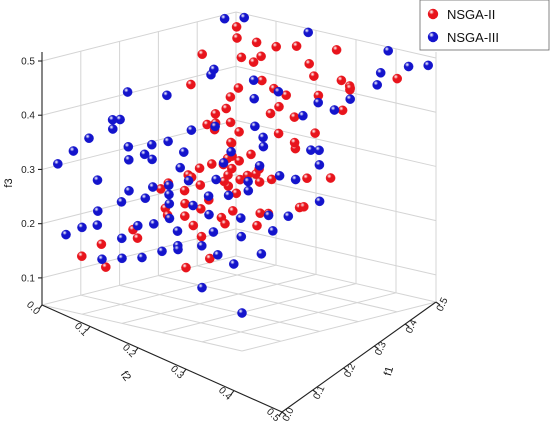  I want to click on legend: NSGA-II NSGA-III, so click(484, 25).